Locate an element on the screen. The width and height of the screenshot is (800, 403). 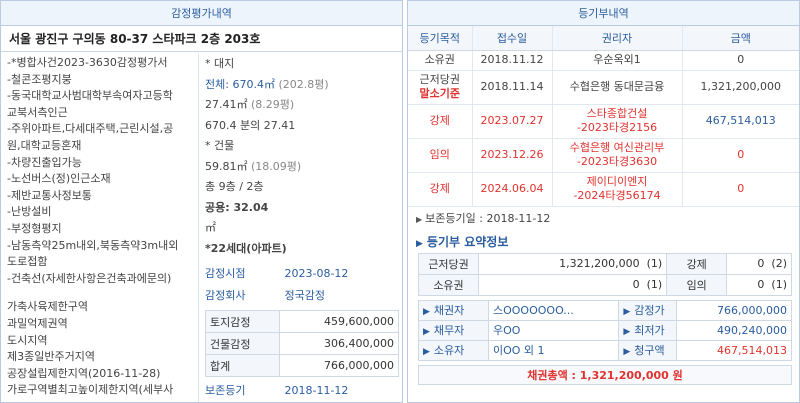
table-row: ▶ 채권자 스OOOOOOO... ▶ 감정가 766,000,000 is located at coordinates (605, 310).